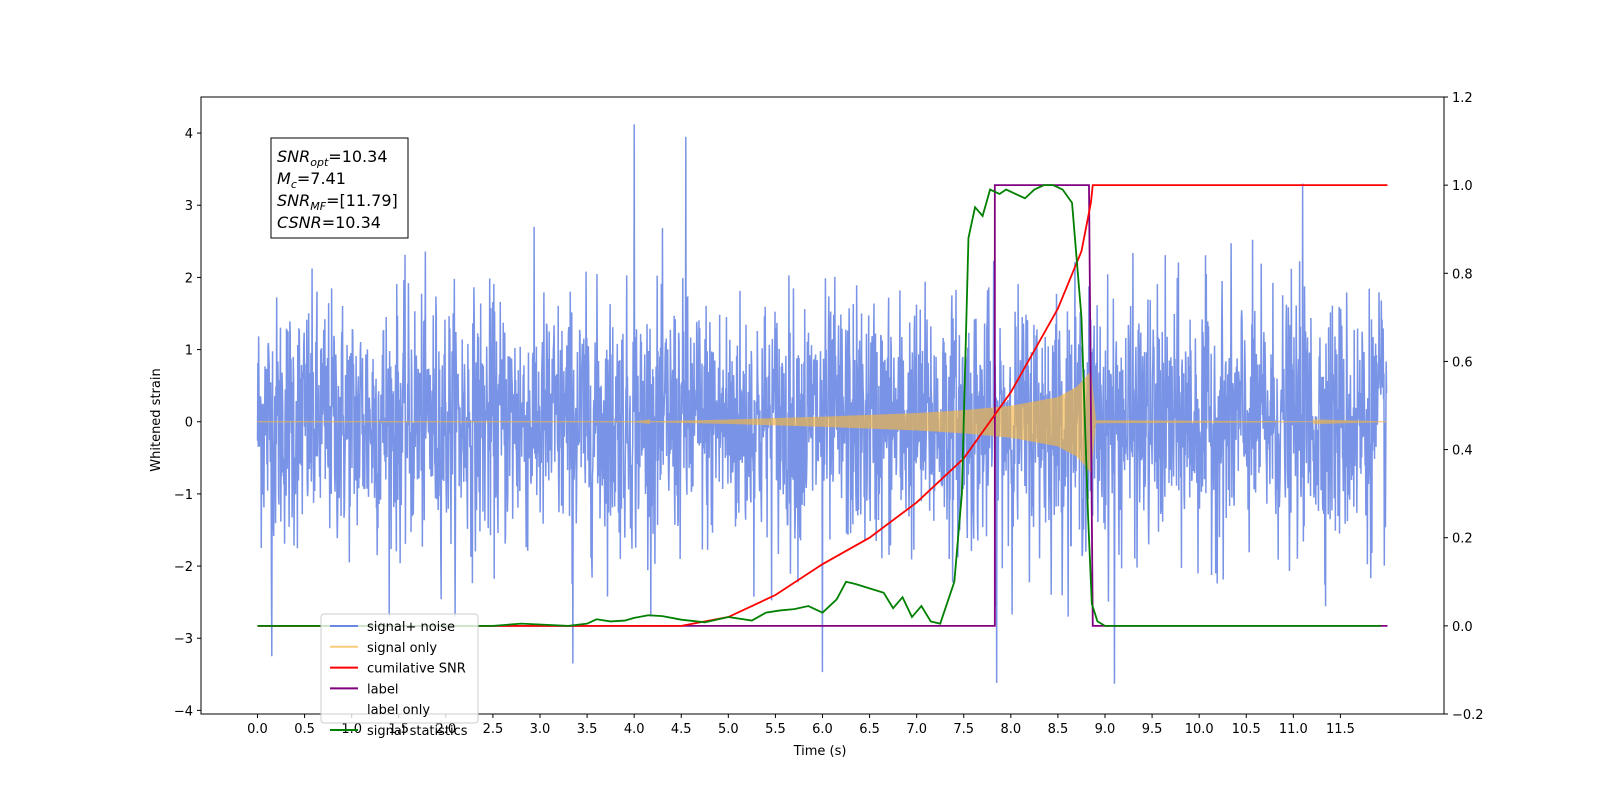 This screenshot has width=1600, height=804. Describe the element at coordinates (1340, 729) in the screenshot. I see `x-tick-label: 11.5` at that location.